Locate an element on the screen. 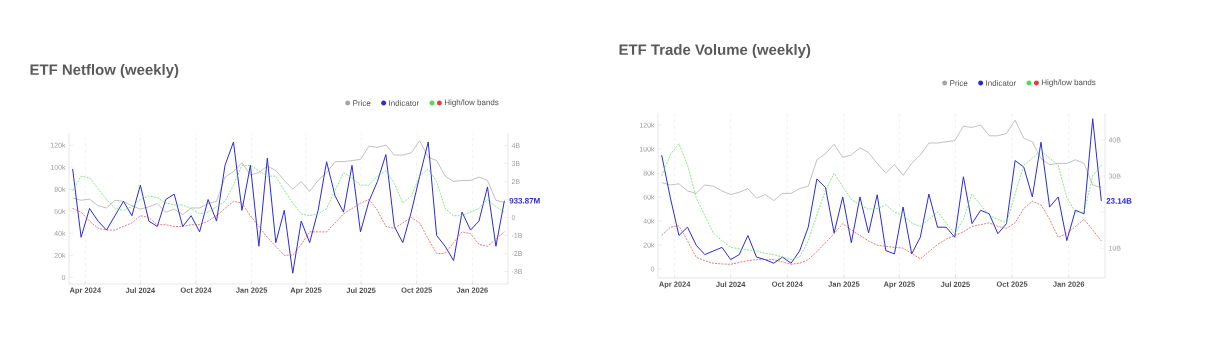 This screenshot has height=343, width=1224. chart-title: ETF Trade Volume (weekly) is located at coordinates (715, 51).